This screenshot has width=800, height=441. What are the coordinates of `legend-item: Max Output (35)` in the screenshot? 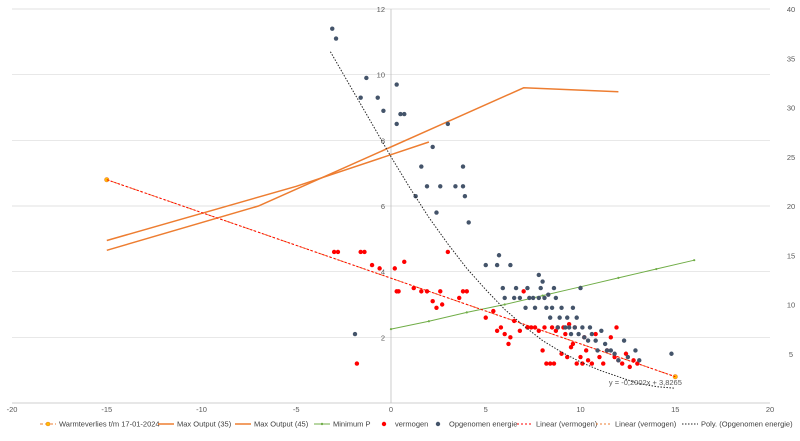 It's located at (195, 424).